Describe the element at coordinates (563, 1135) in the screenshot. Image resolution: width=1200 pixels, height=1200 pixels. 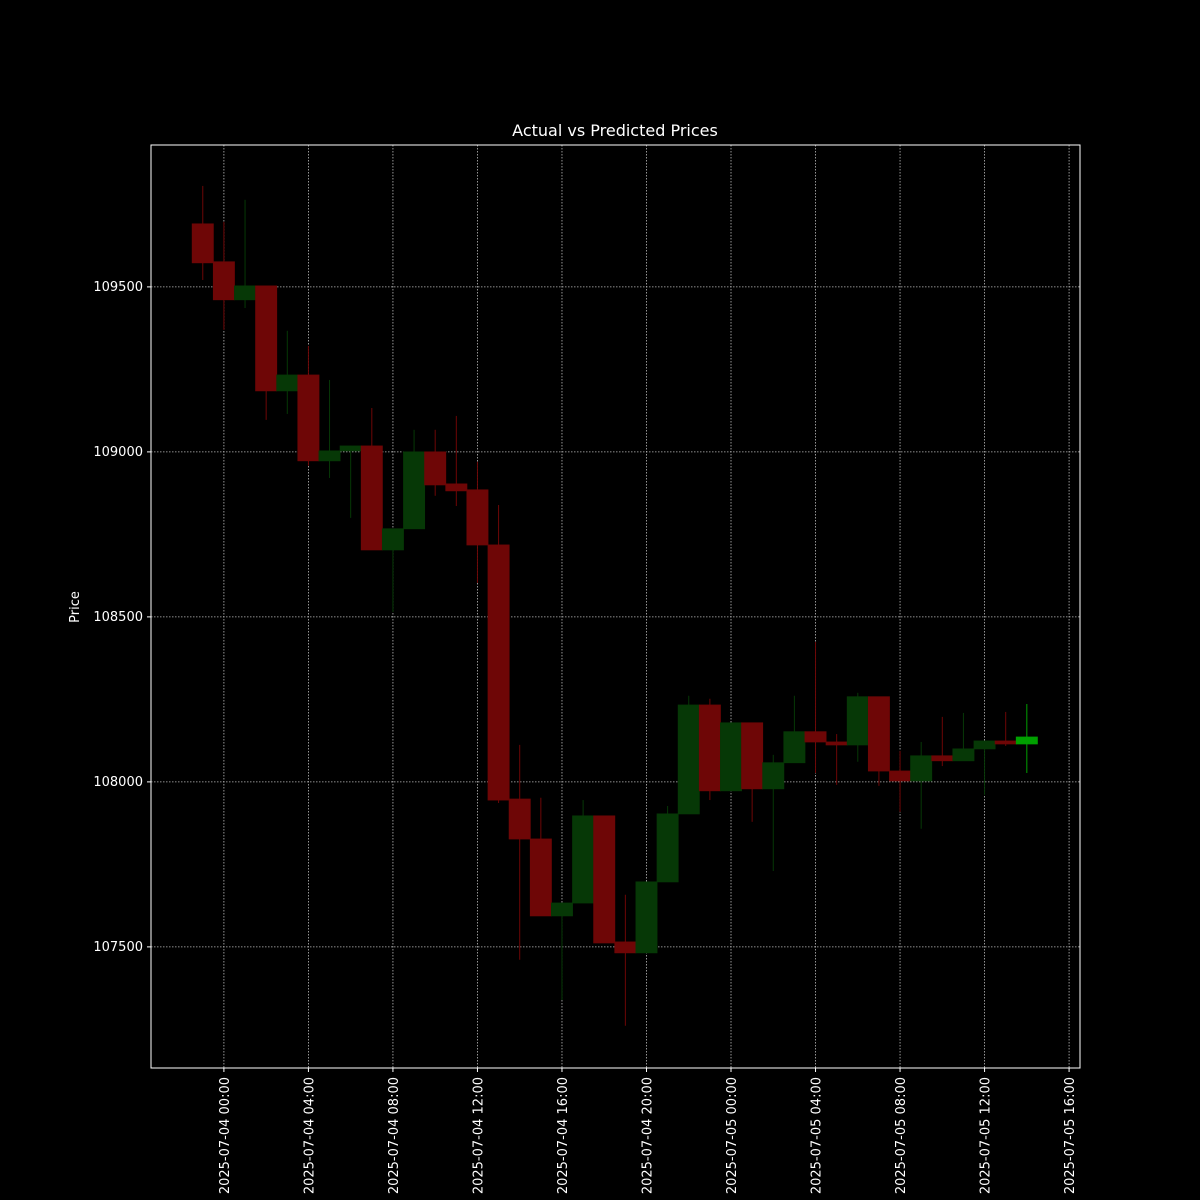
I see `x-tick-label: 2025-07-04 16:00` at that location.